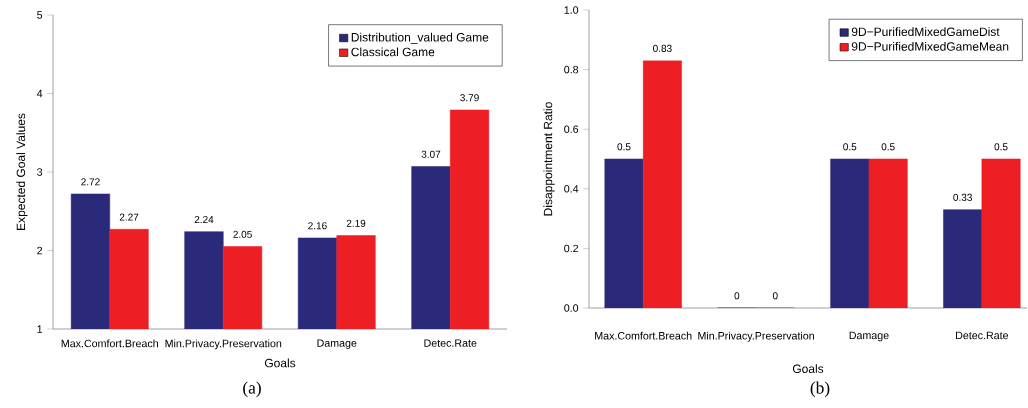  Describe the element at coordinates (393, 52) in the screenshot. I see `legend-label: Classical Game` at that location.